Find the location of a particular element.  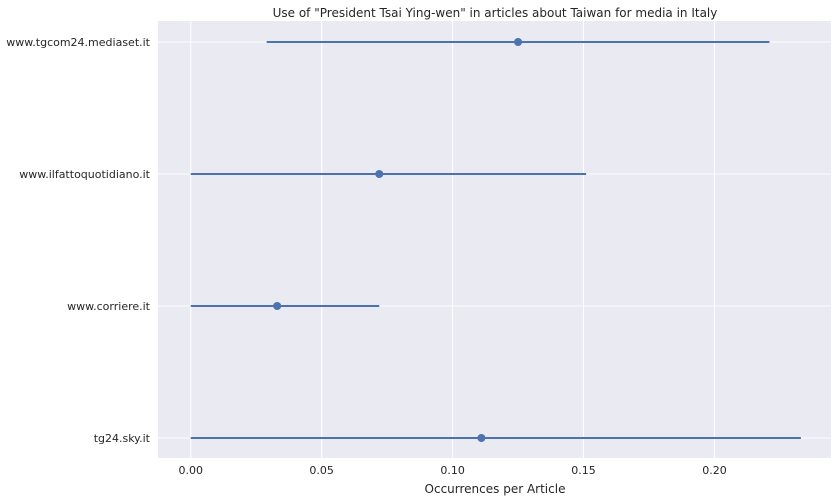

x-tick-label: 0.10 is located at coordinates (452, 470).